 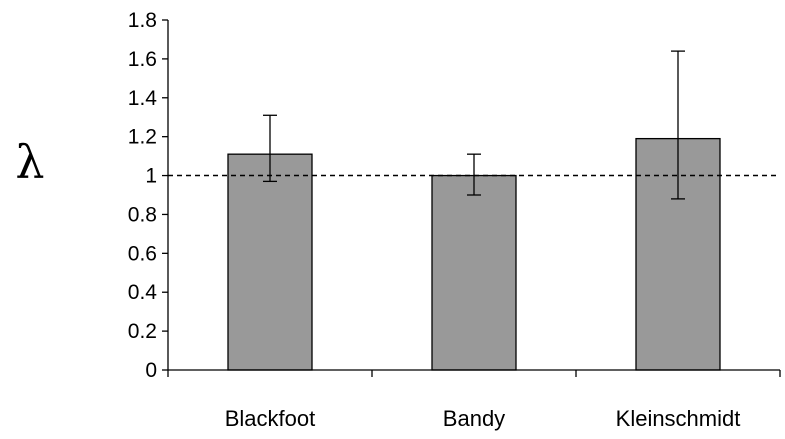 I want to click on y-tick-label: 0, so click(x=151, y=370).